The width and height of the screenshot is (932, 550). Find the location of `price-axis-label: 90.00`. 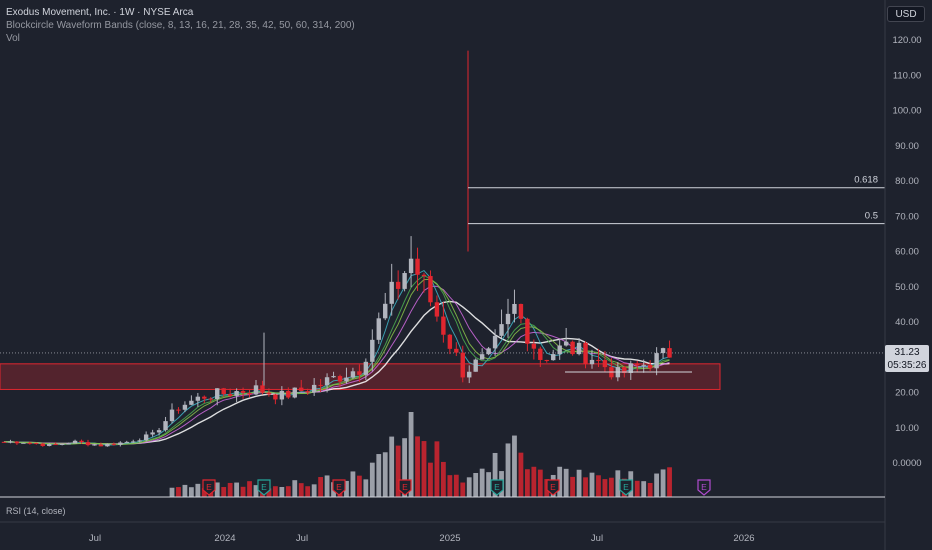

price-axis-label: 90.00 is located at coordinates (907, 146).